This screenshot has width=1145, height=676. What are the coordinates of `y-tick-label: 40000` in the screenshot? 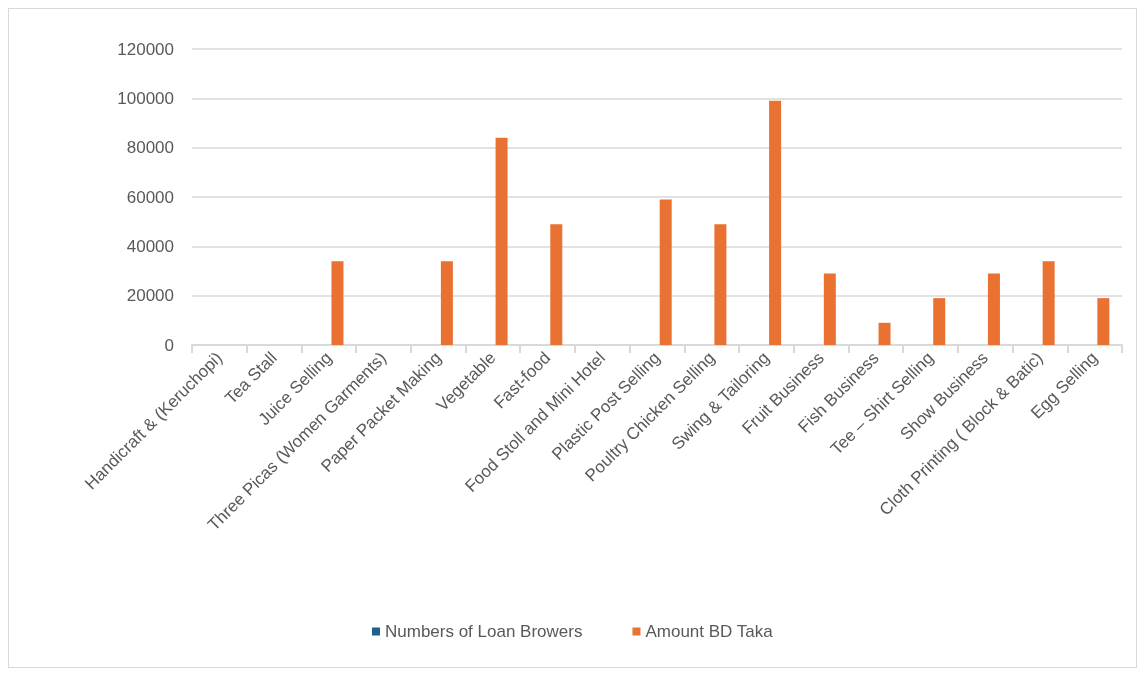 It's located at (150, 246).